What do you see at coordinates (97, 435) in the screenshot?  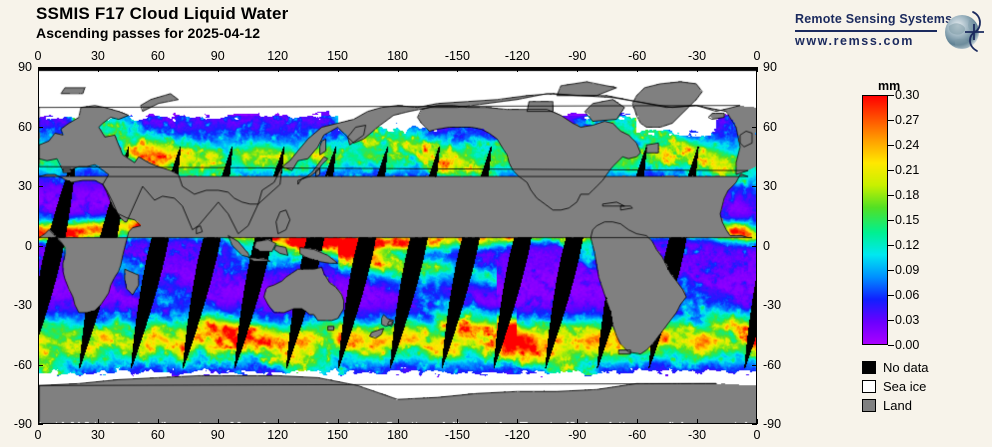 I see `x-axis-label-bottom: 30` at bounding box center [97, 435].